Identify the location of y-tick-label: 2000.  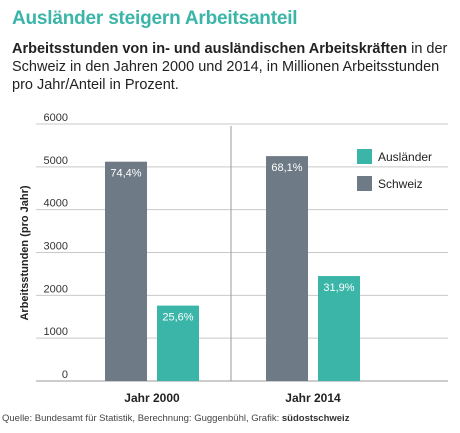
(56, 289).